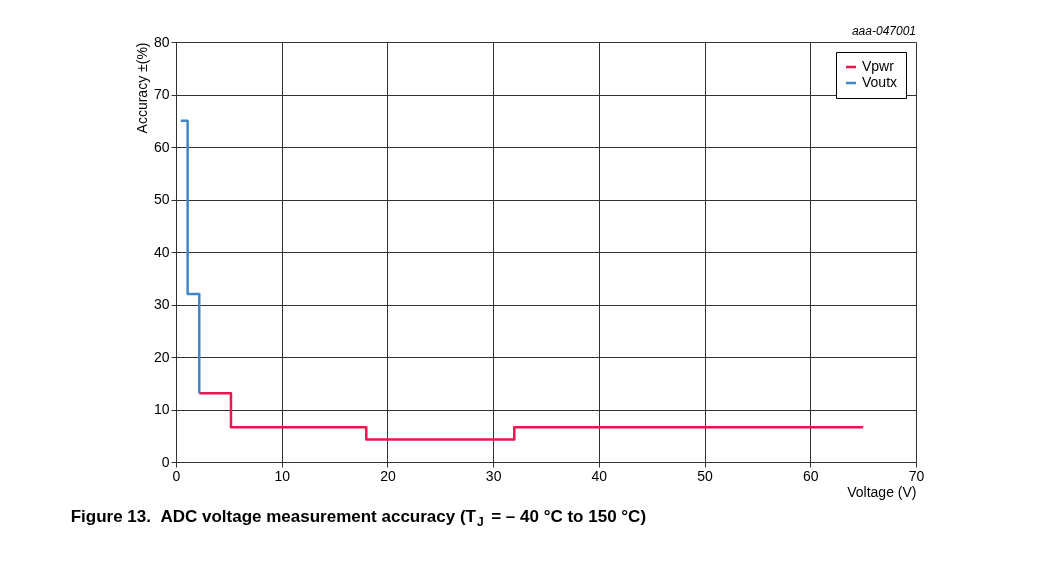 The width and height of the screenshot is (1053, 563). I want to click on legend-label: Vpwr, so click(878, 66).